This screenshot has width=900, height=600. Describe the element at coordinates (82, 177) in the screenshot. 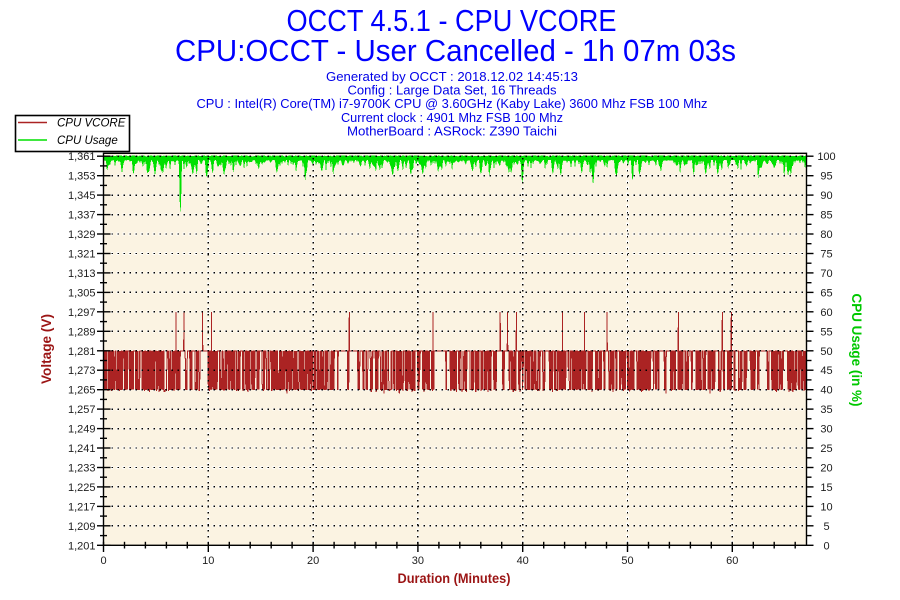

I see `svg-text: 1,353` at that location.